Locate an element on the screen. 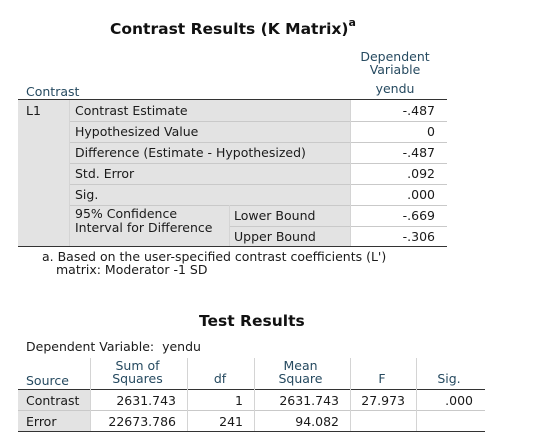 This screenshot has width=537, height=444. header-rule is located at coordinates (232, 99).